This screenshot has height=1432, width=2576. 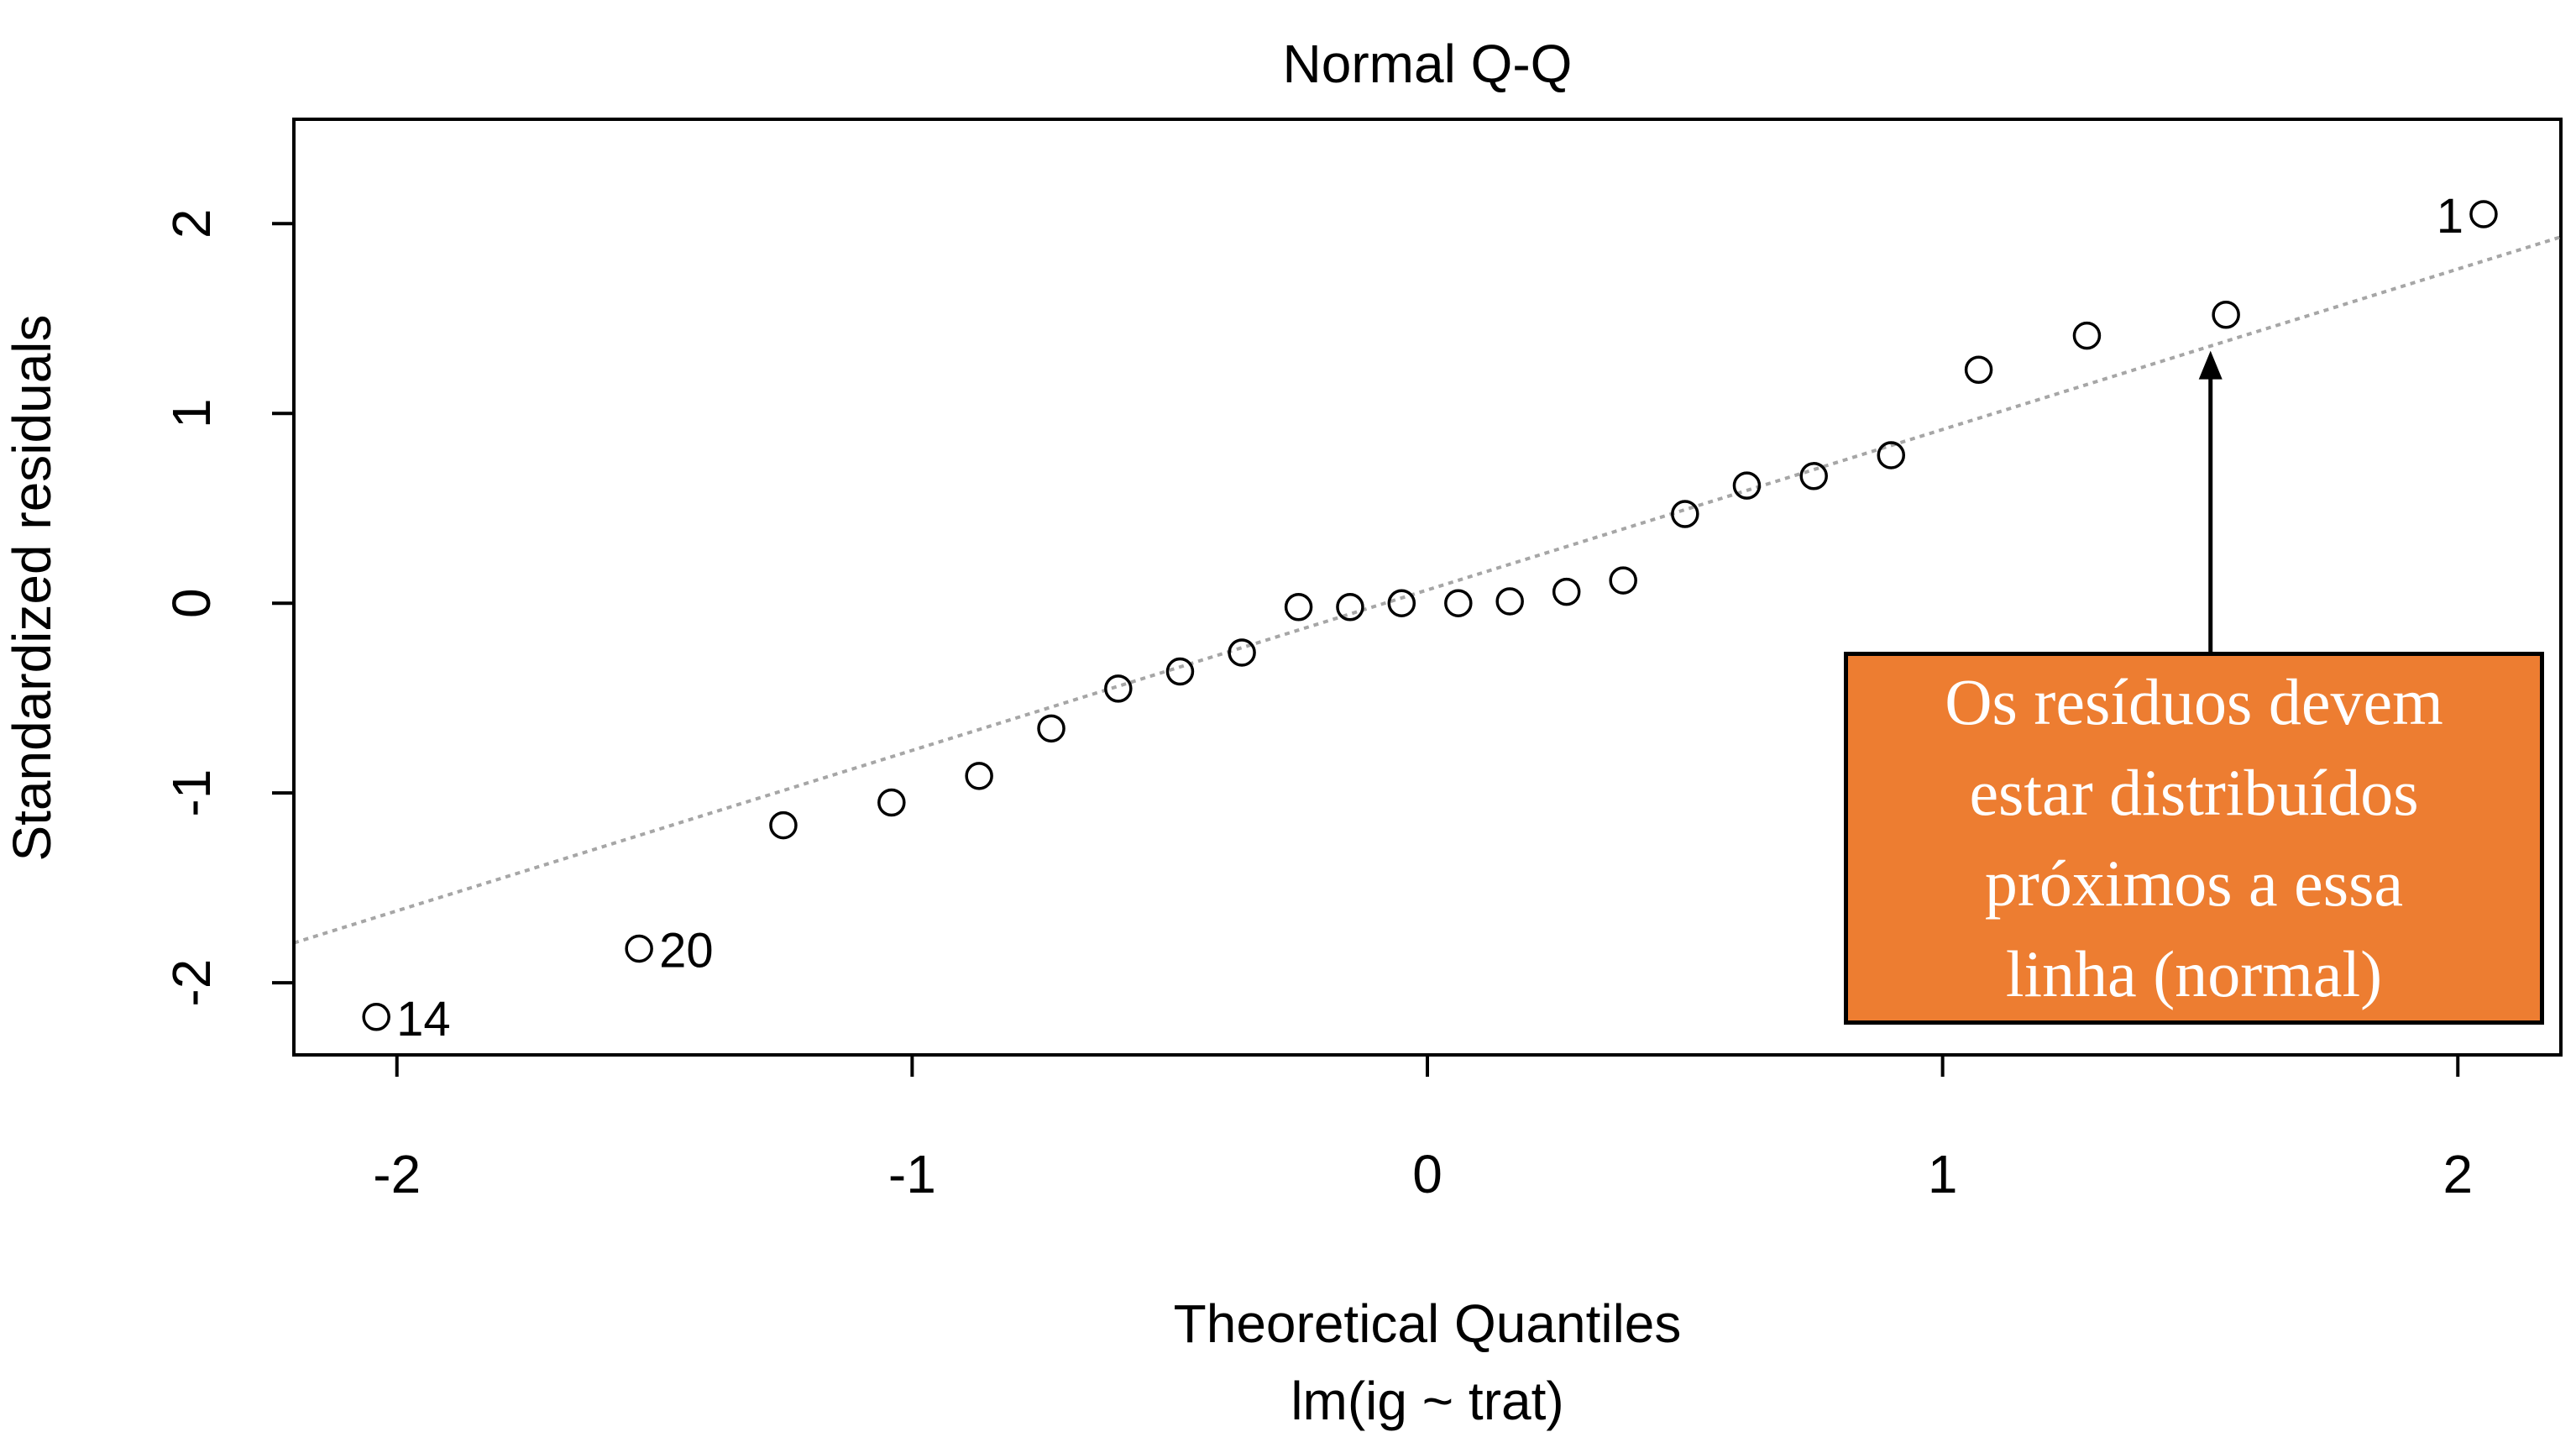 What do you see at coordinates (2457, 1174) in the screenshot?
I see `x-tick-label: 2` at bounding box center [2457, 1174].